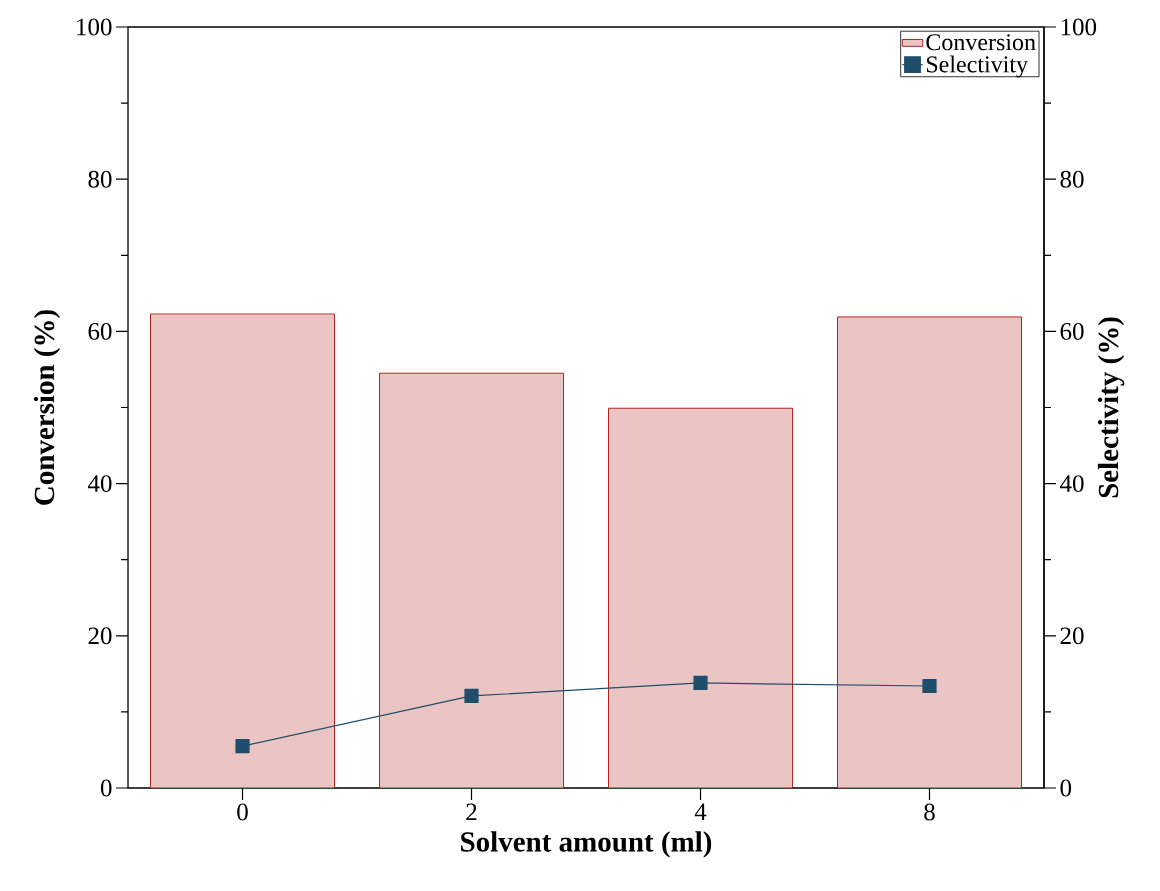 Image resolution: width=1160 pixels, height=891 pixels. I want to click on y-axis-title: Conversion (%), so click(47, 407).